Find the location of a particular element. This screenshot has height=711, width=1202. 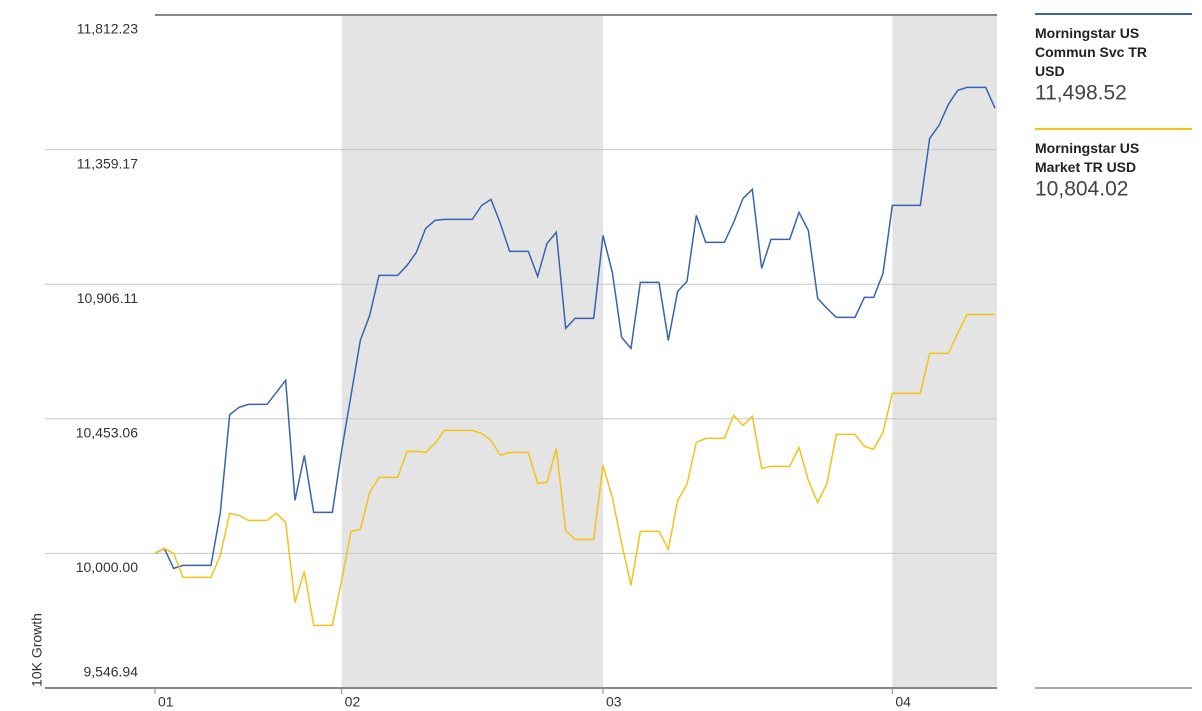

x-tick-label: 03 is located at coordinates (614, 702).